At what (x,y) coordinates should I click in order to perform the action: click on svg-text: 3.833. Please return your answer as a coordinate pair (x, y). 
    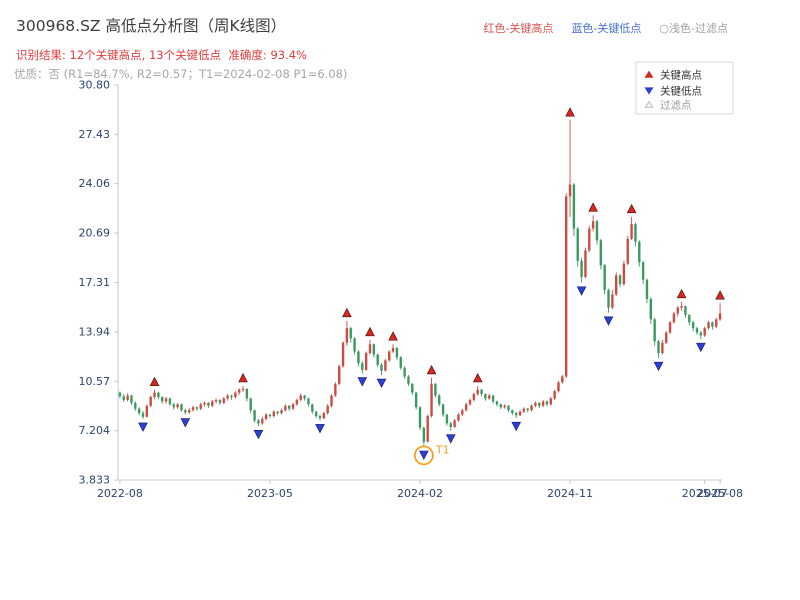
    Looking at the image, I should click on (95, 480).